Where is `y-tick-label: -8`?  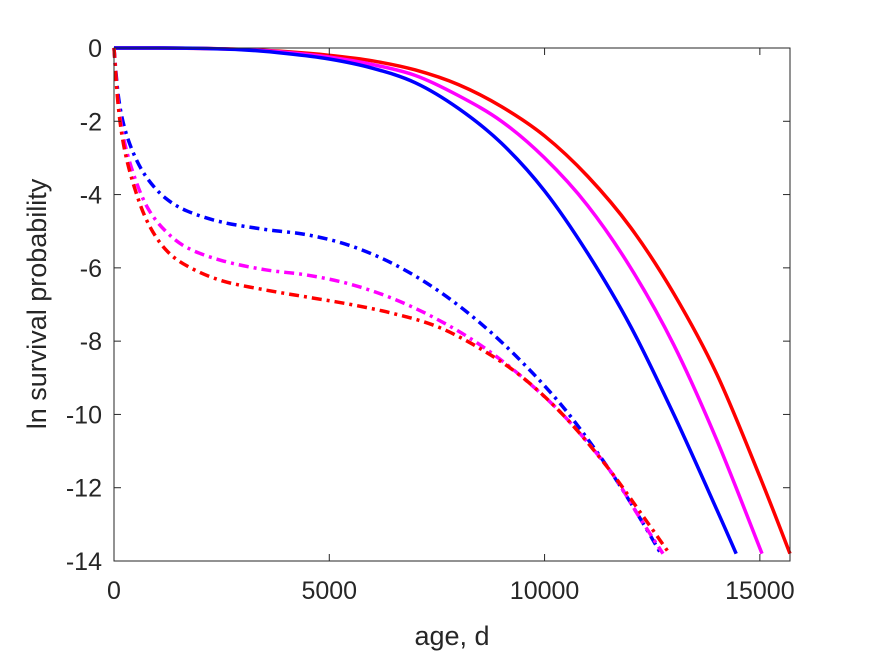 y-tick-label: -8 is located at coordinates (91, 342).